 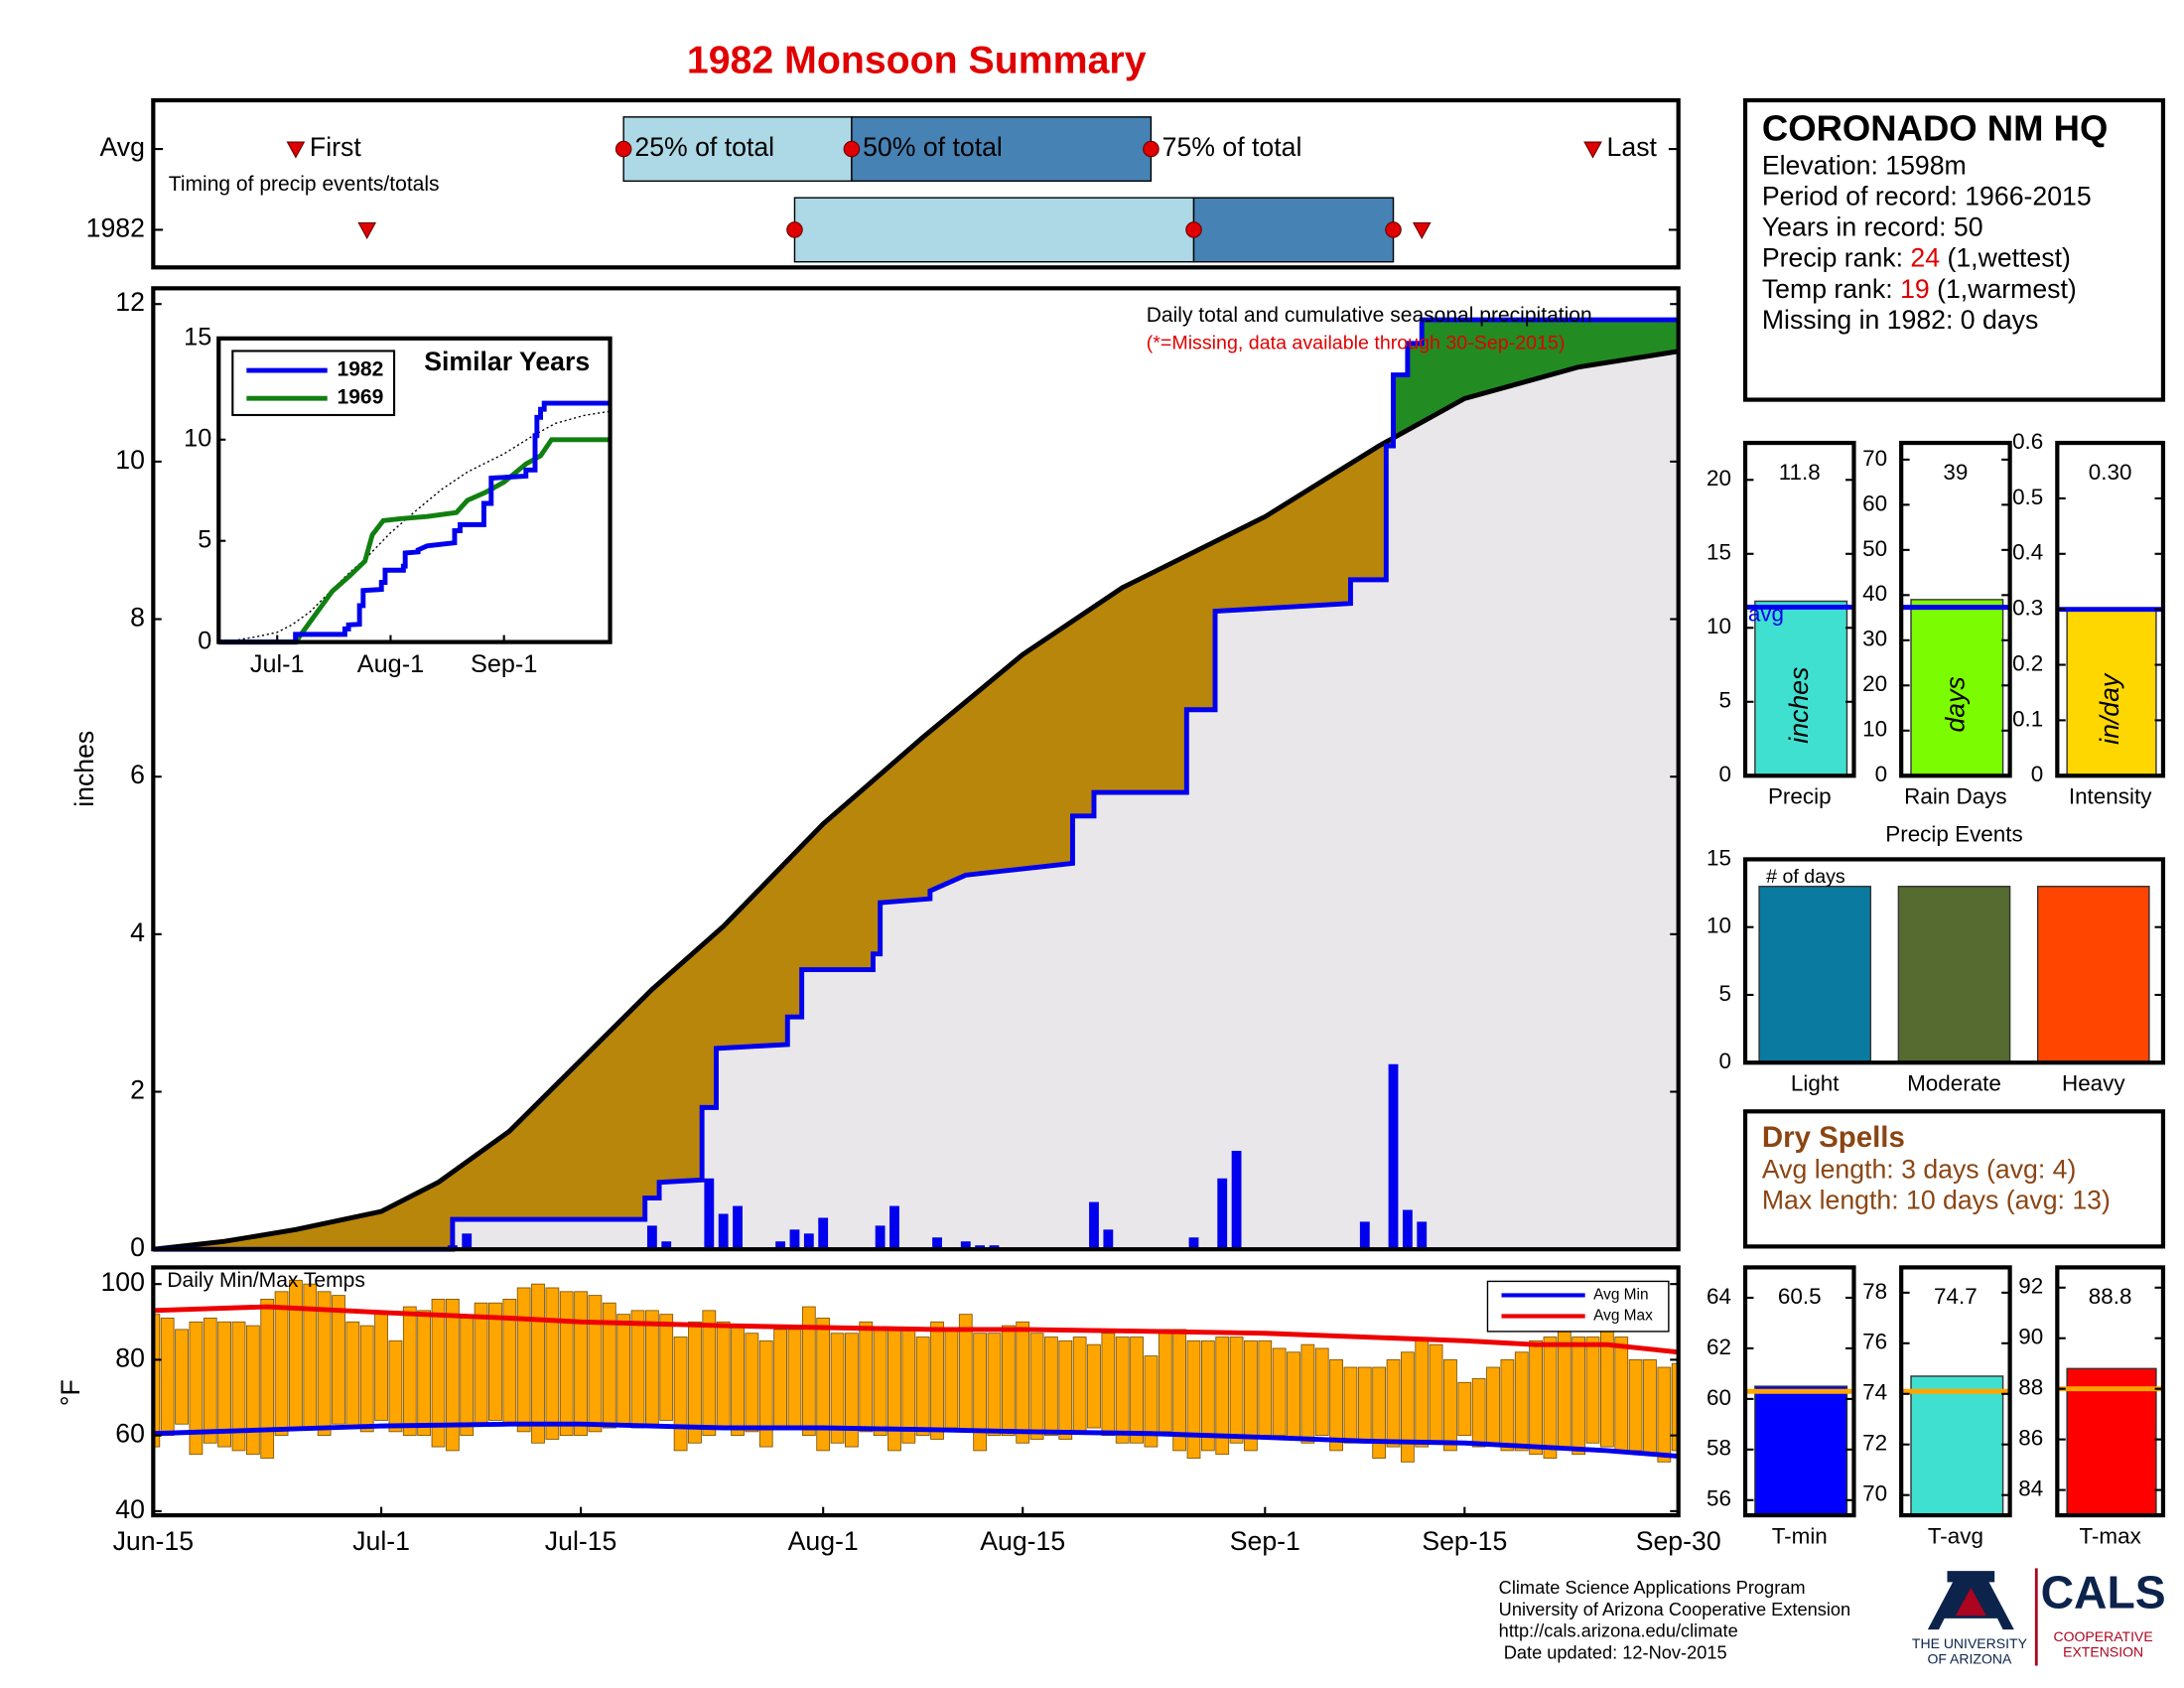 What do you see at coordinates (507, 361) in the screenshot?
I see `inset-title: Similar Years` at bounding box center [507, 361].